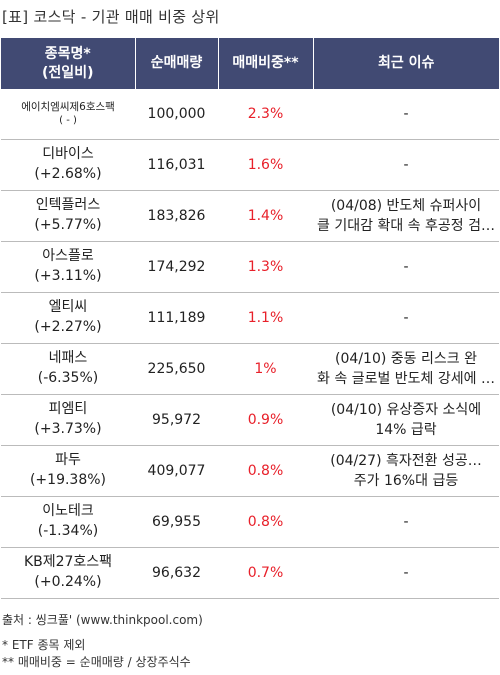  I want to click on stock-name-cell: 에이치엠씨제6호스팩 ( - ), so click(68, 114).